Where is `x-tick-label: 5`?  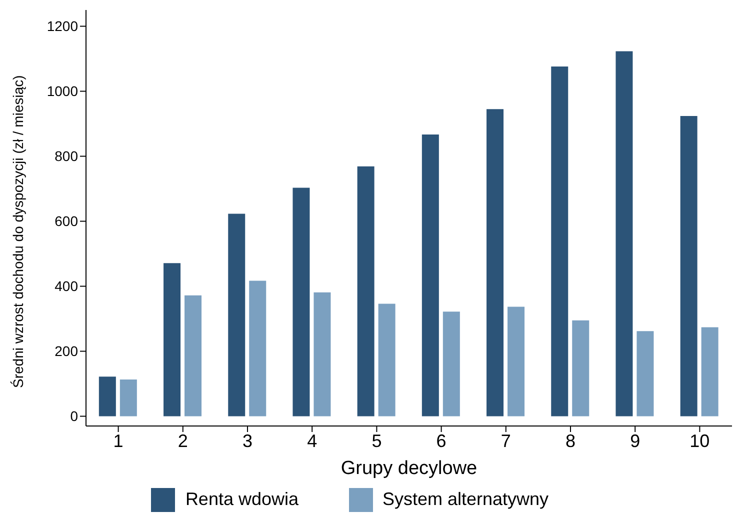
x-tick-label: 5 is located at coordinates (377, 440).